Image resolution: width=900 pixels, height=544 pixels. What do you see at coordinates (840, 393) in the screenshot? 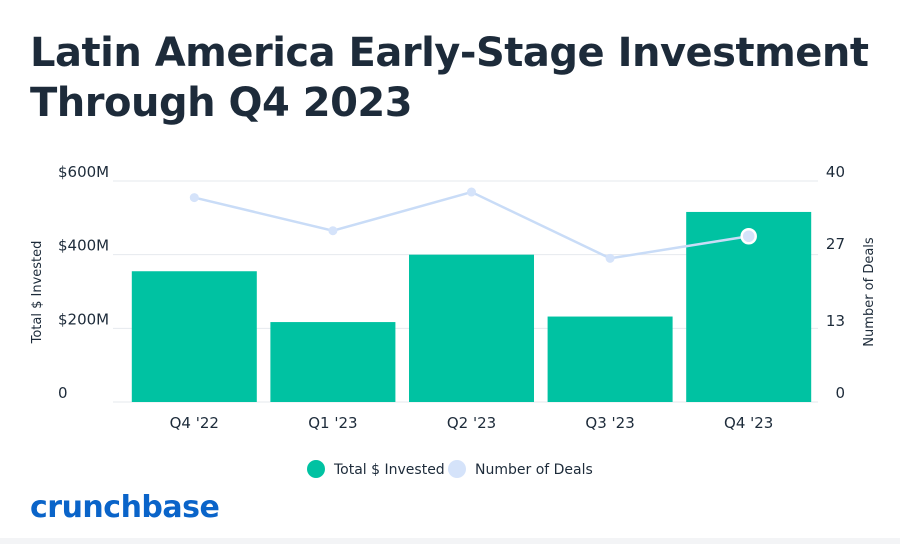
I see `y2-tick-label: 0` at bounding box center [840, 393].